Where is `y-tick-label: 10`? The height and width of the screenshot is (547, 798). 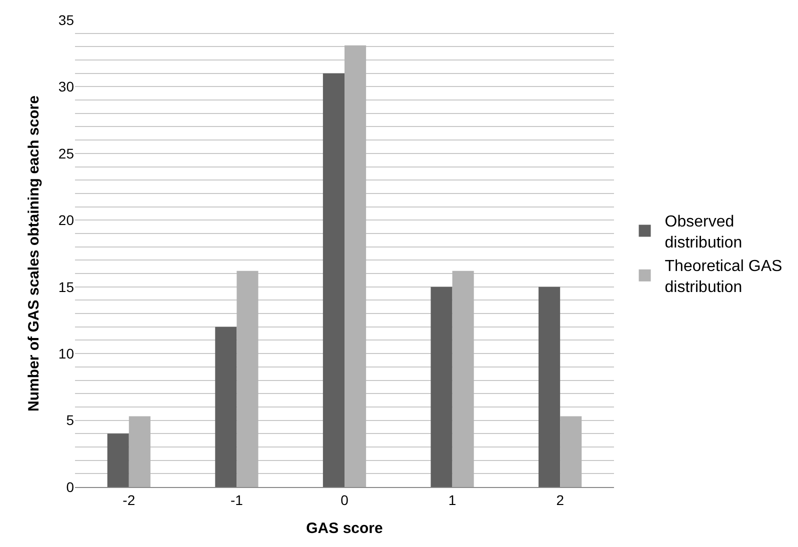
y-tick-label: 10 is located at coordinates (66, 353).